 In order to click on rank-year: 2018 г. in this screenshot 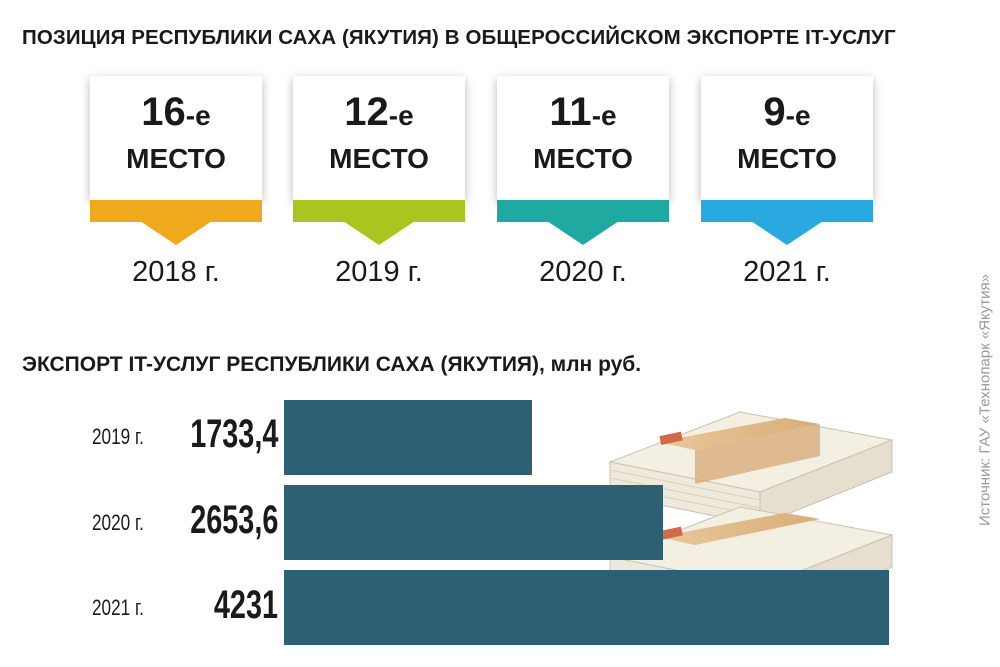, I will do `click(176, 272)`.